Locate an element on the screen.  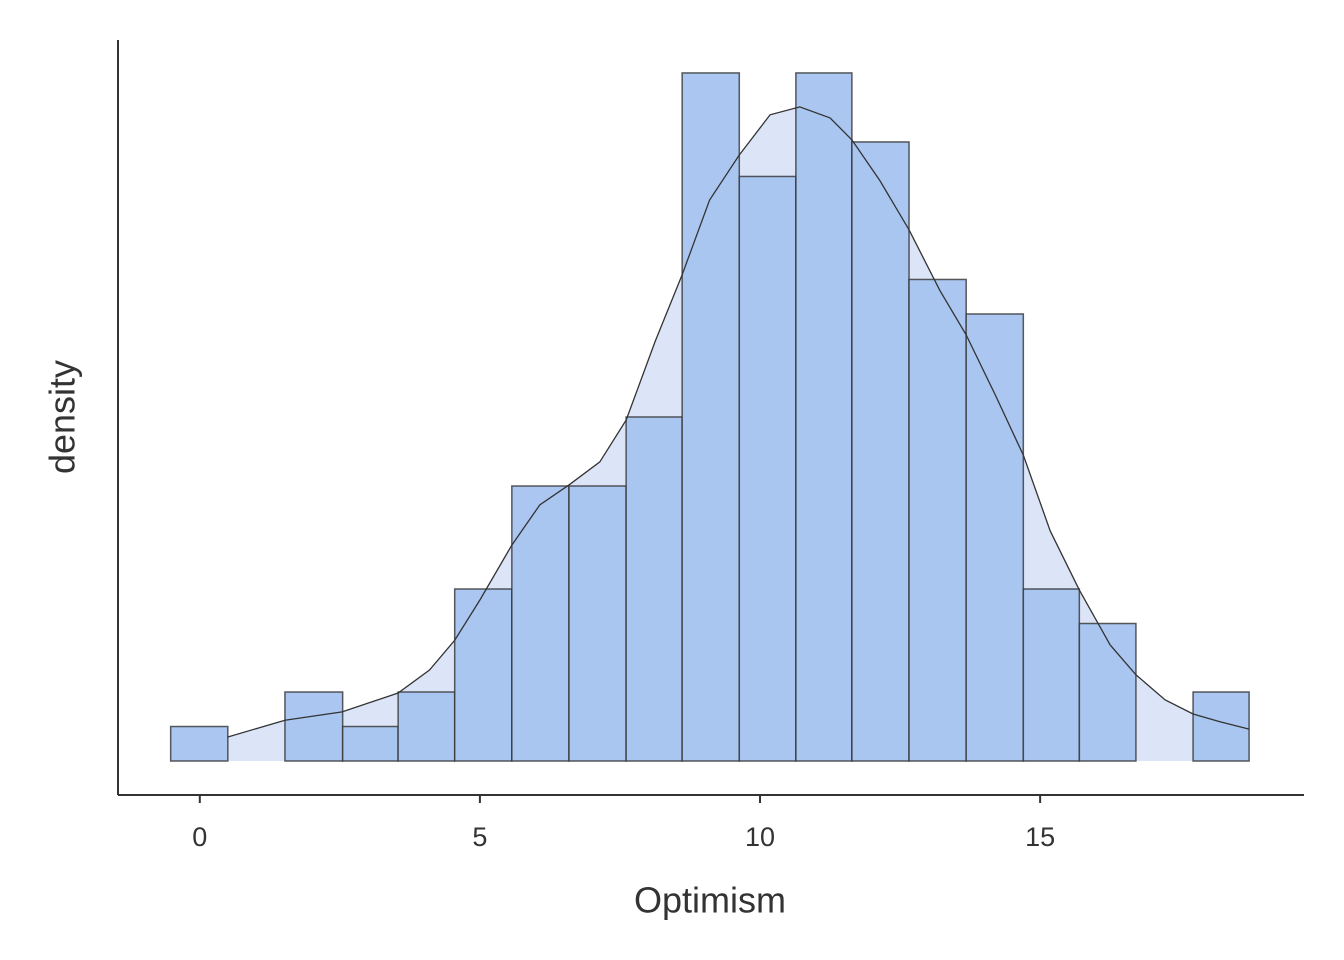
x-axis-label: Optimism is located at coordinates (710, 900).